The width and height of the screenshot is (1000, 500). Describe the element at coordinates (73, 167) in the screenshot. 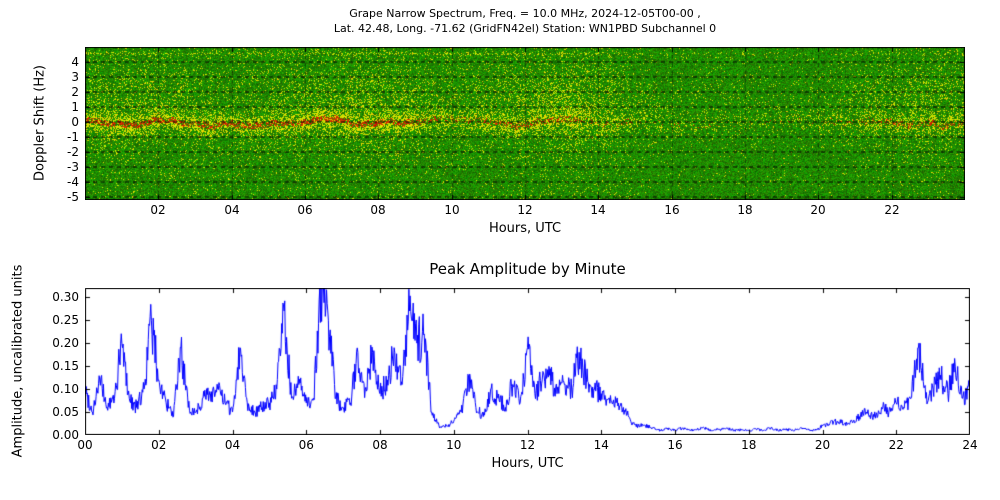

I see `spectrogram-ytick-label: -3` at that location.